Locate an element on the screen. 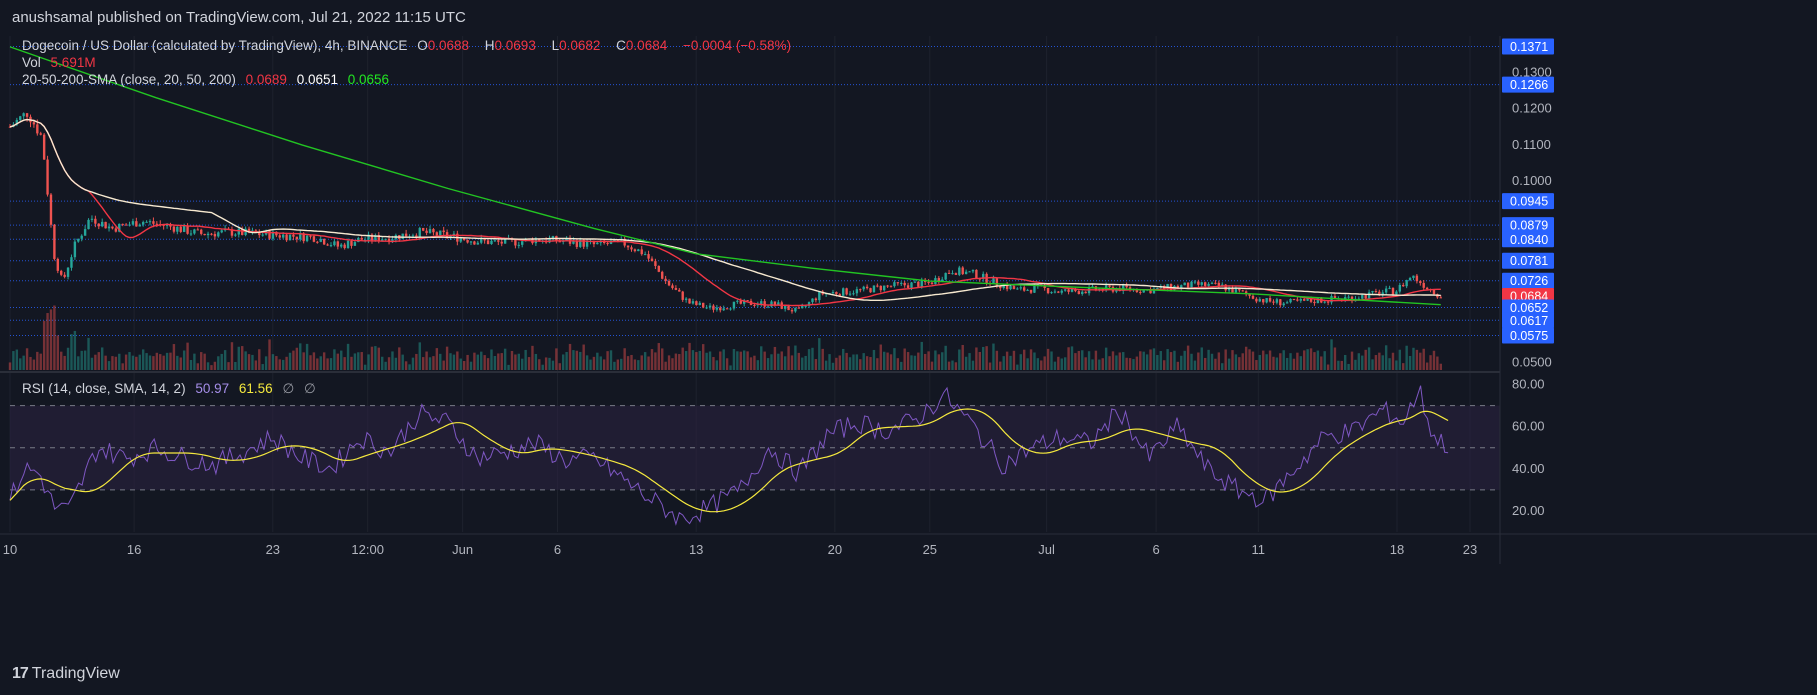 The image size is (1817, 695). high-value: 0.0693 is located at coordinates (515, 45).